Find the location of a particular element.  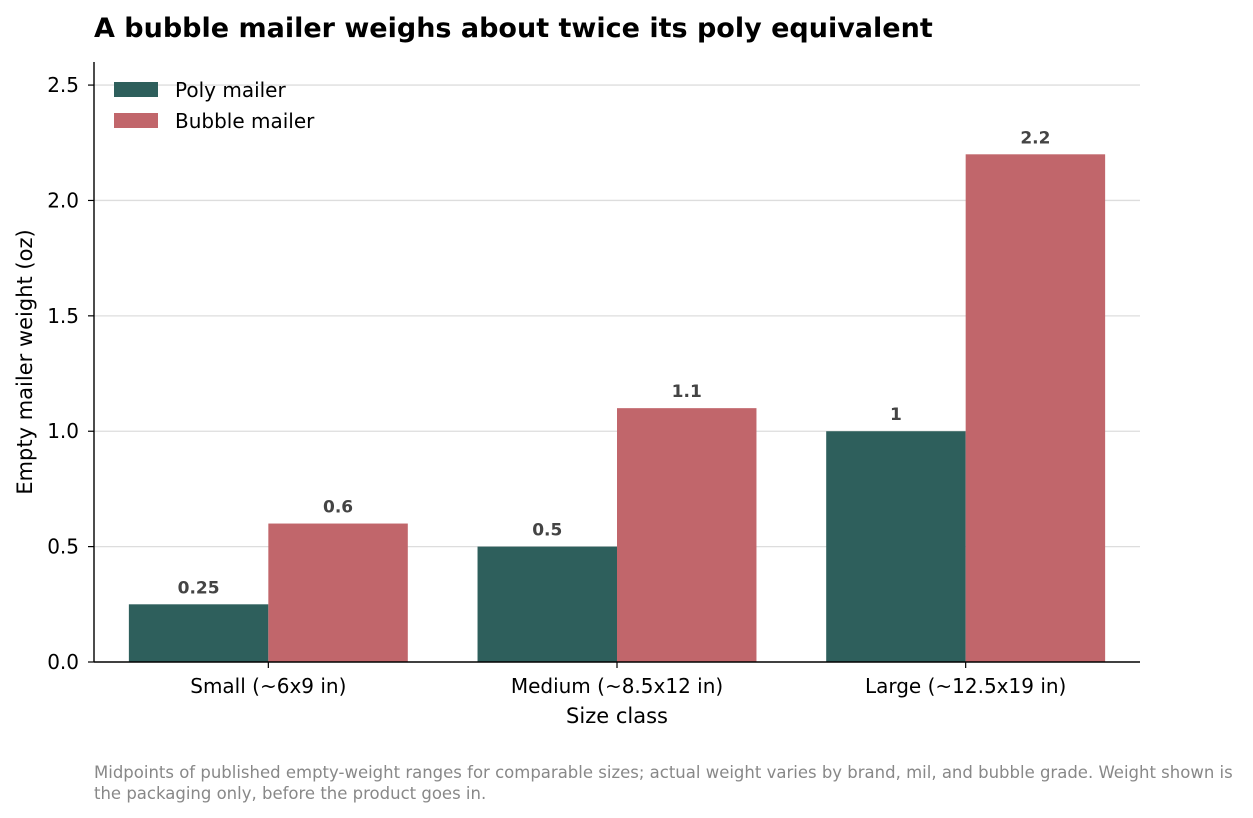

bar-value-label: 0.5 is located at coordinates (547, 531).